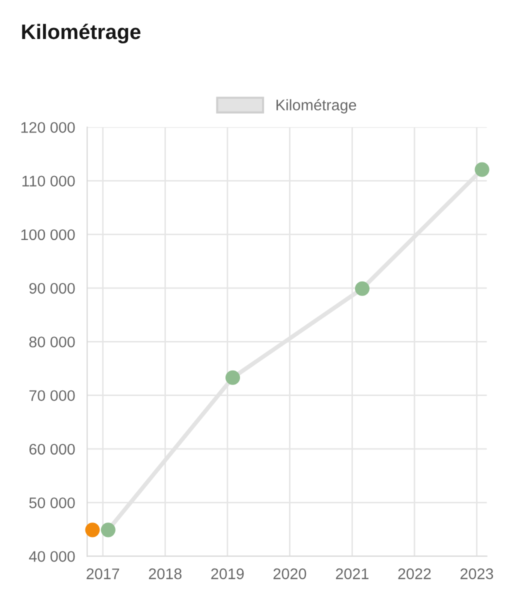 The image size is (519, 600). Describe the element at coordinates (165, 574) in the screenshot. I see `x-tick-label: 2018` at that location.